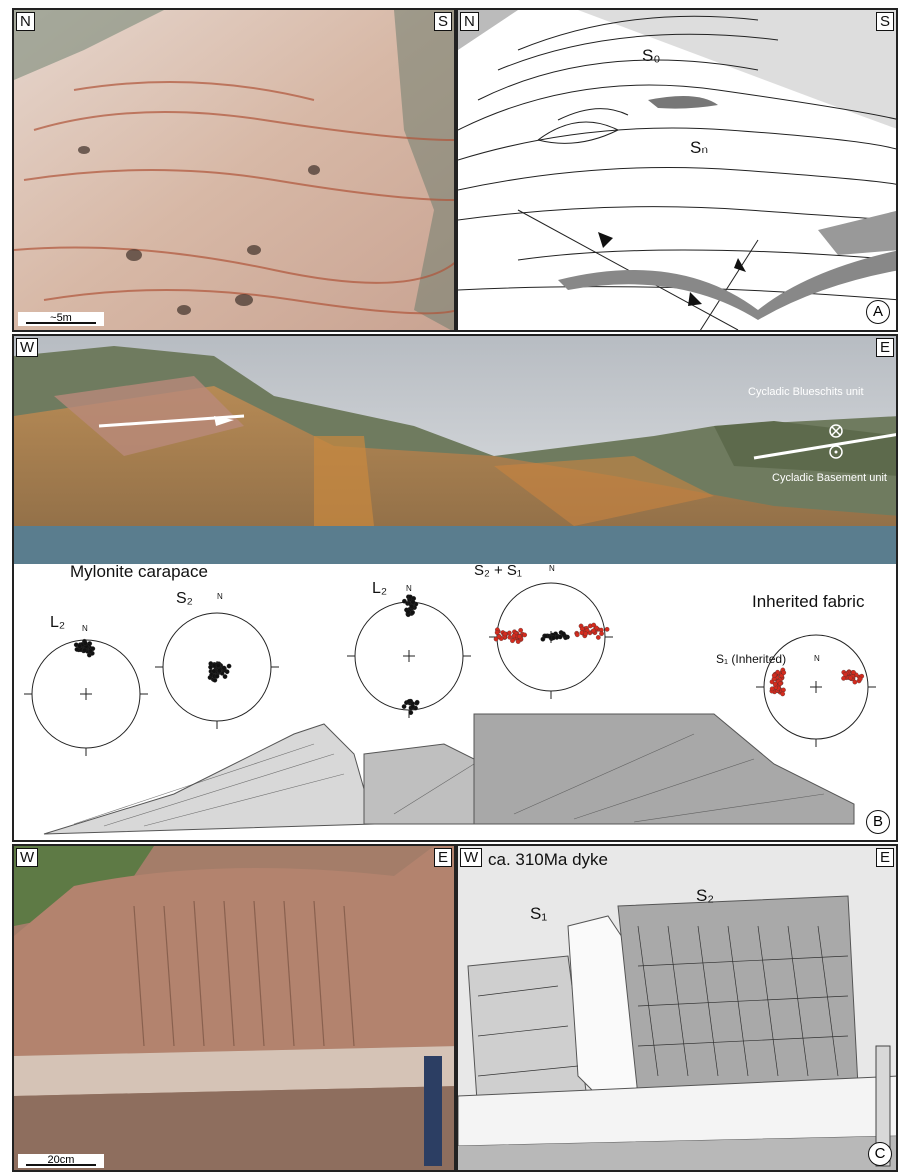 Image resolution: width=899 pixels, height=1173 pixels. I want to click on panel-a-photo: N S ~5m, so click(234, 170).